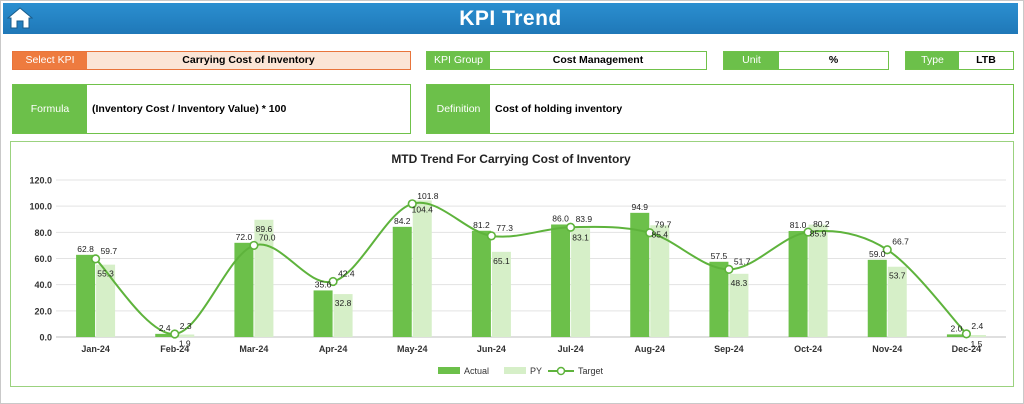 This screenshot has width=1024, height=404. Describe the element at coordinates (639, 207) in the screenshot. I see `data-label-actual: 94.9` at that location.